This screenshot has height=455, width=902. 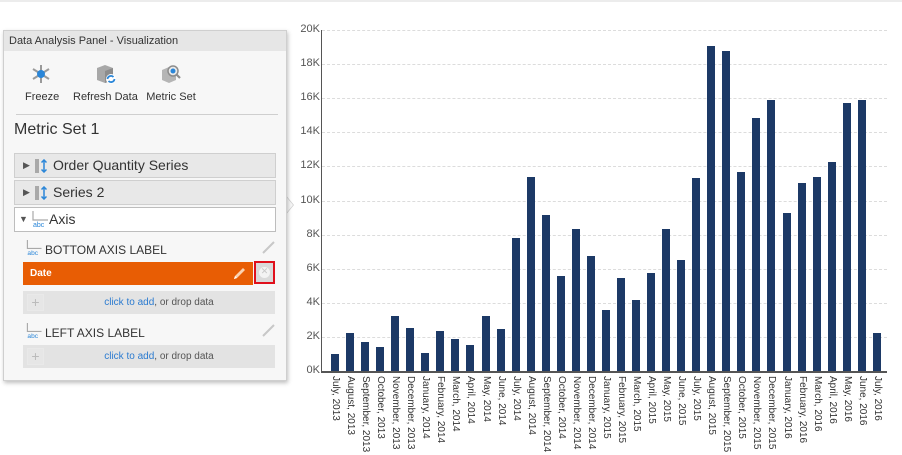 I want to click on x-tick-label: May, 2016, so click(x=847, y=399).